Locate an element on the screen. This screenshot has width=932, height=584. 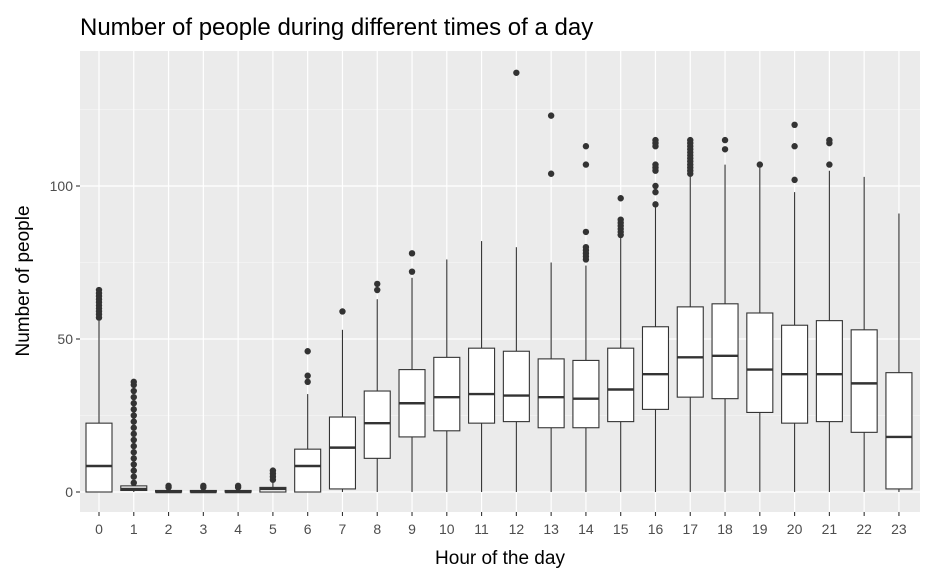
x-tick-label: 22 is located at coordinates (864, 529).